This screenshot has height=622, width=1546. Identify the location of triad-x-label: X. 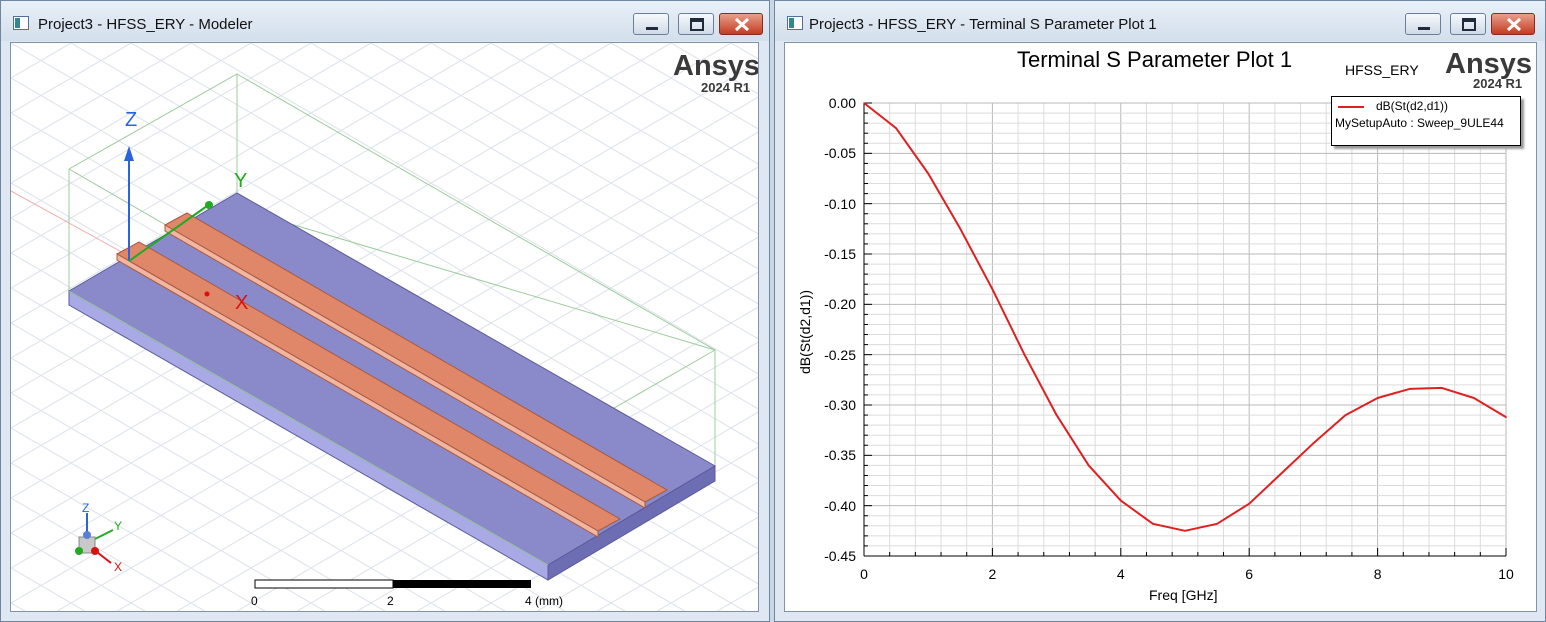
(118, 567).